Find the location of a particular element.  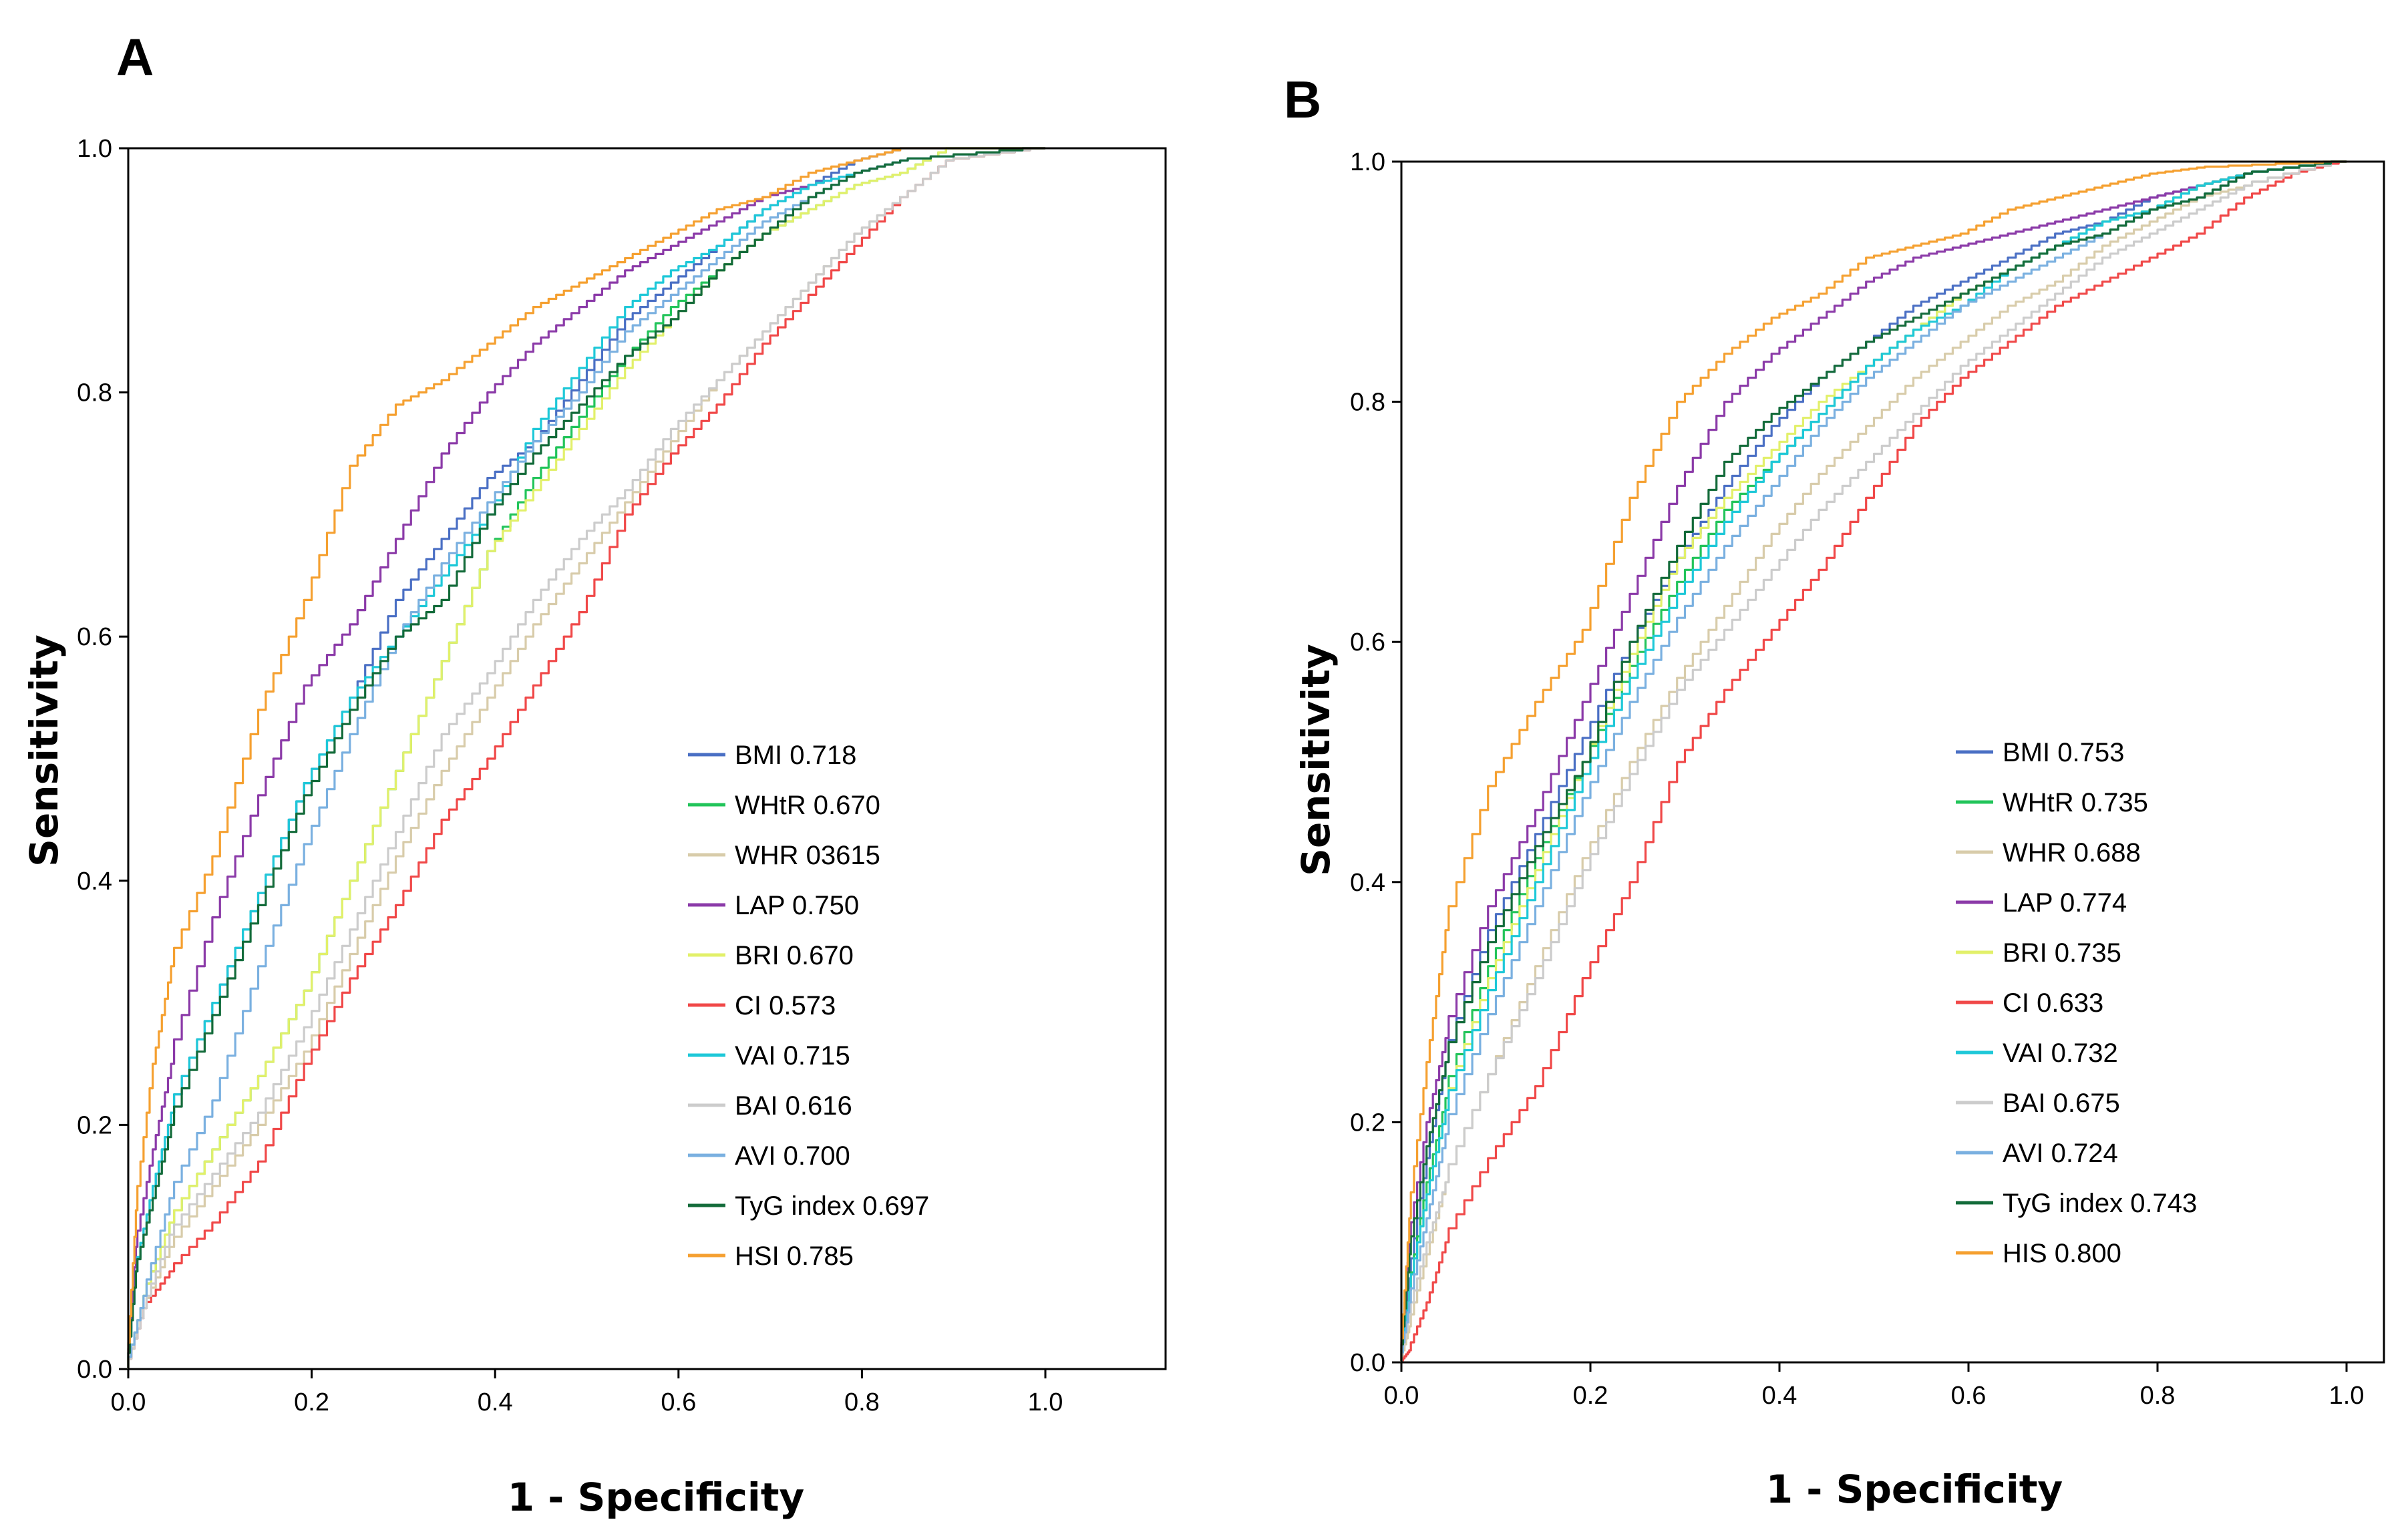

panel-b-x-axis-title: 1 - Specificity is located at coordinates (1914, 1490).